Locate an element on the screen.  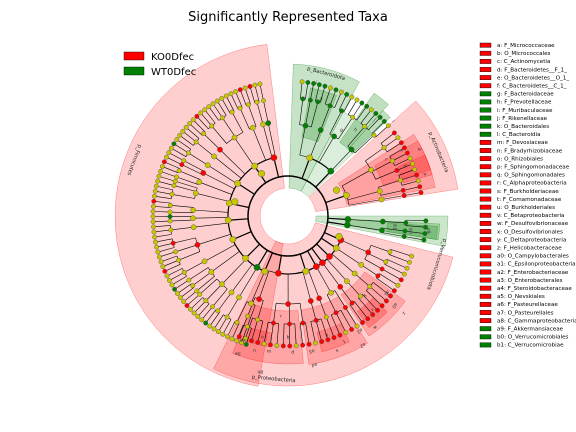
clade-letter: u is located at coordinates (326, 335).